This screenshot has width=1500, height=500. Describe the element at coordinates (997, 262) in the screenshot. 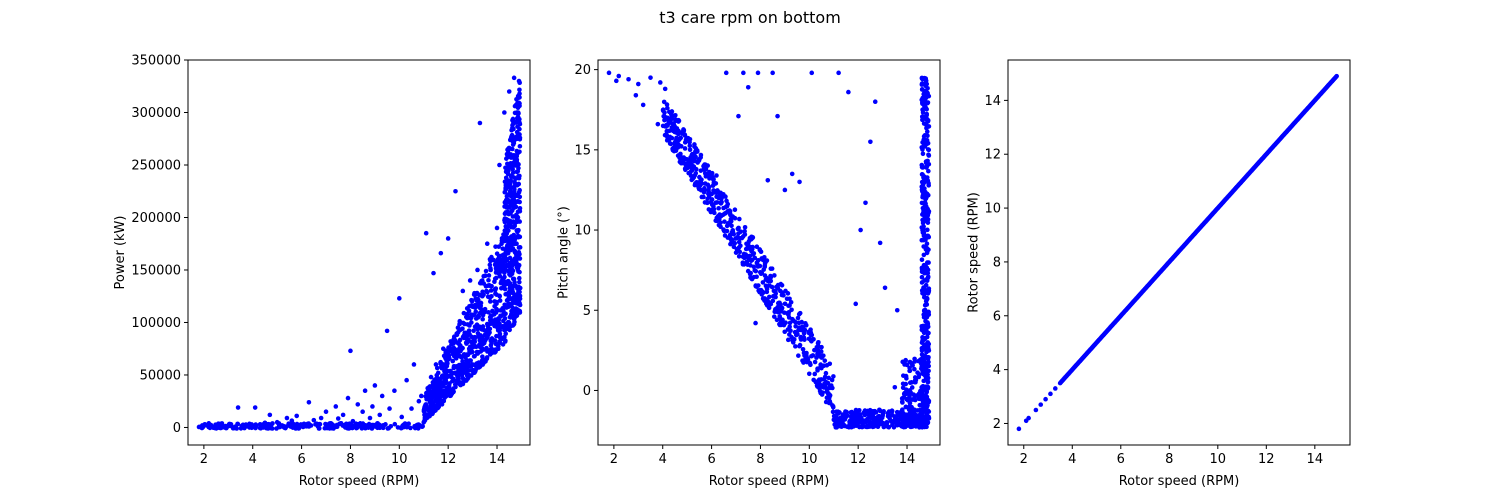

I see `y-tick-label: 8` at that location.